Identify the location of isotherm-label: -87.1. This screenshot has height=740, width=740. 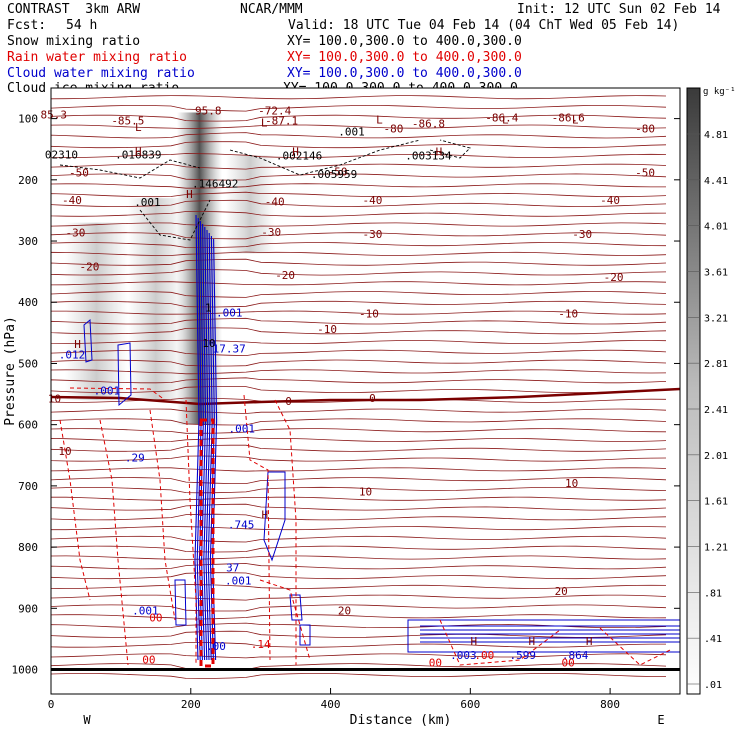
(281, 121).